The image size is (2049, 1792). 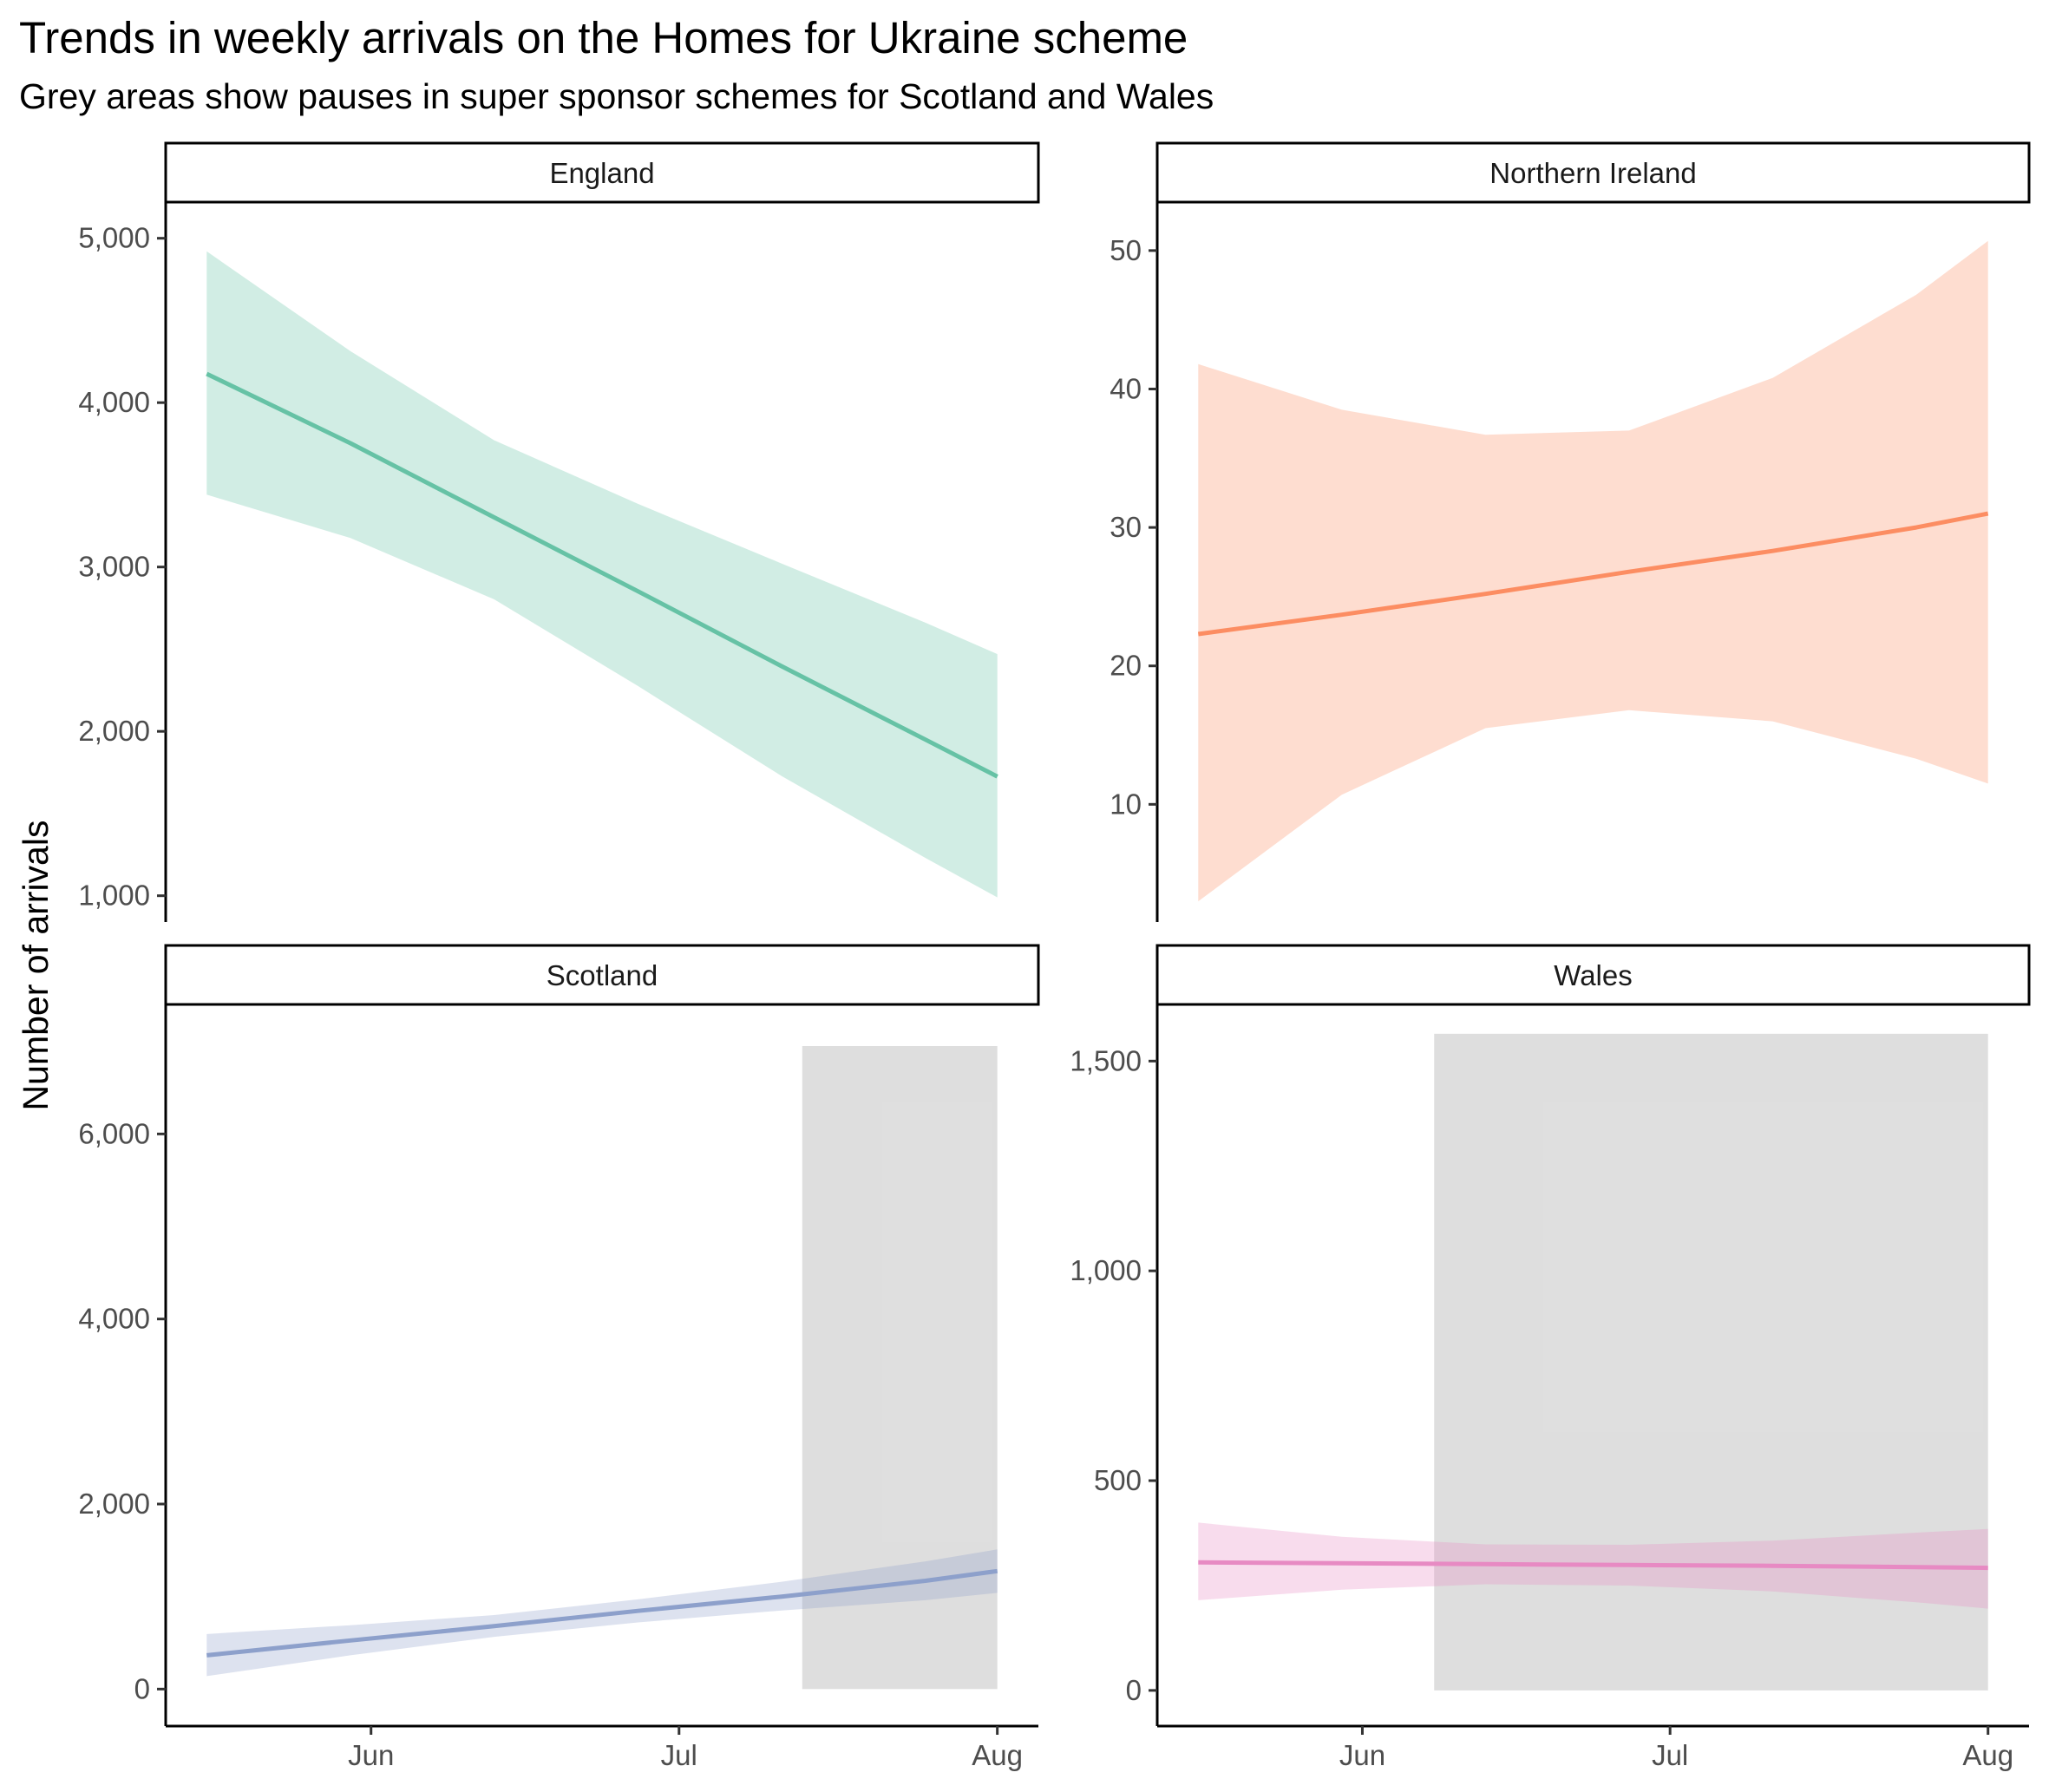 I want to click on facet-strip-england, so click(x=602, y=172).